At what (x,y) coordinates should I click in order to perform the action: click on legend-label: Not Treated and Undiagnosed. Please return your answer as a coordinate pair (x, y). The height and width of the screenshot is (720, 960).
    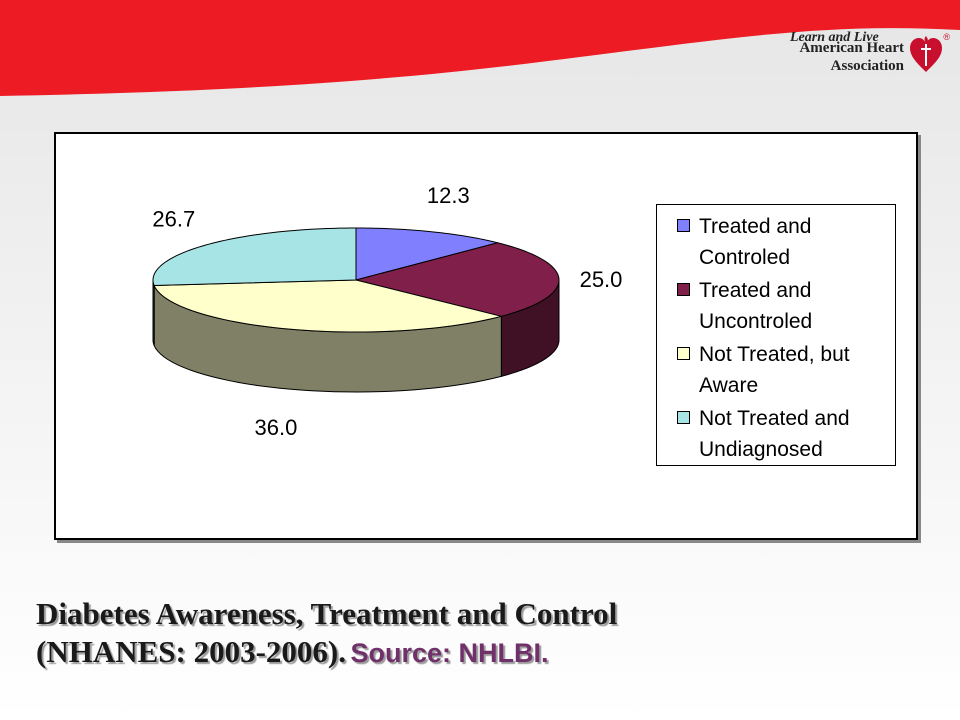
    Looking at the image, I should click on (774, 434).